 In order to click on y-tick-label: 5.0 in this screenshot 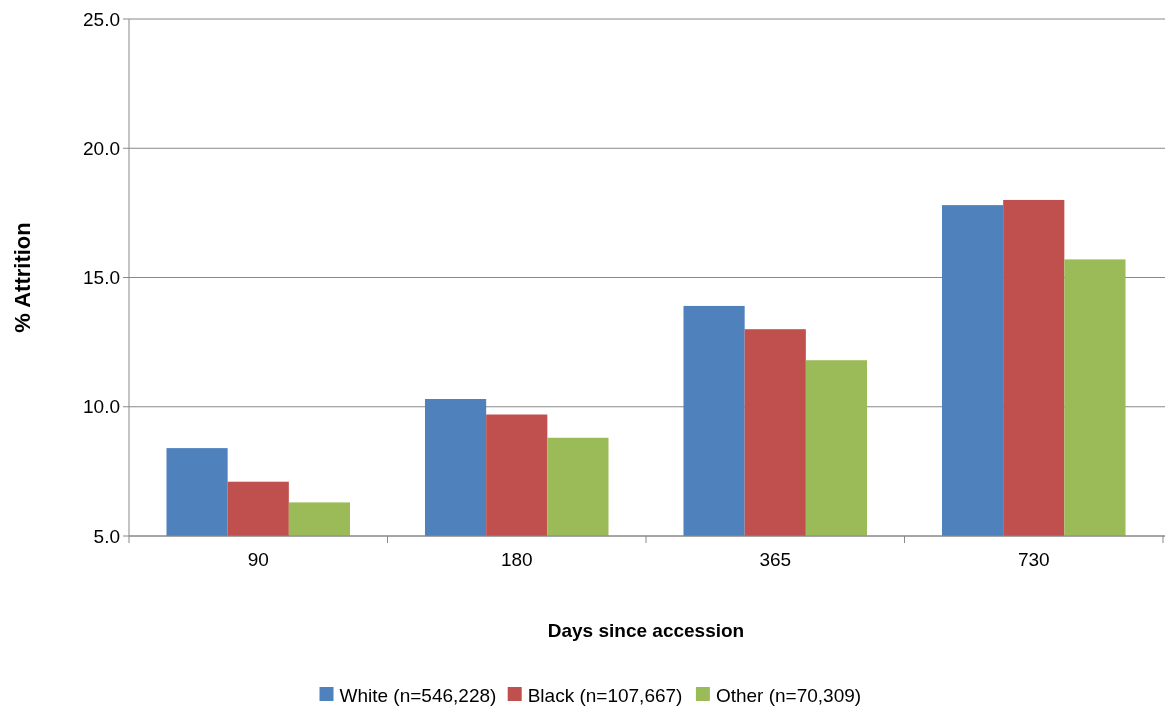, I will do `click(106, 536)`.